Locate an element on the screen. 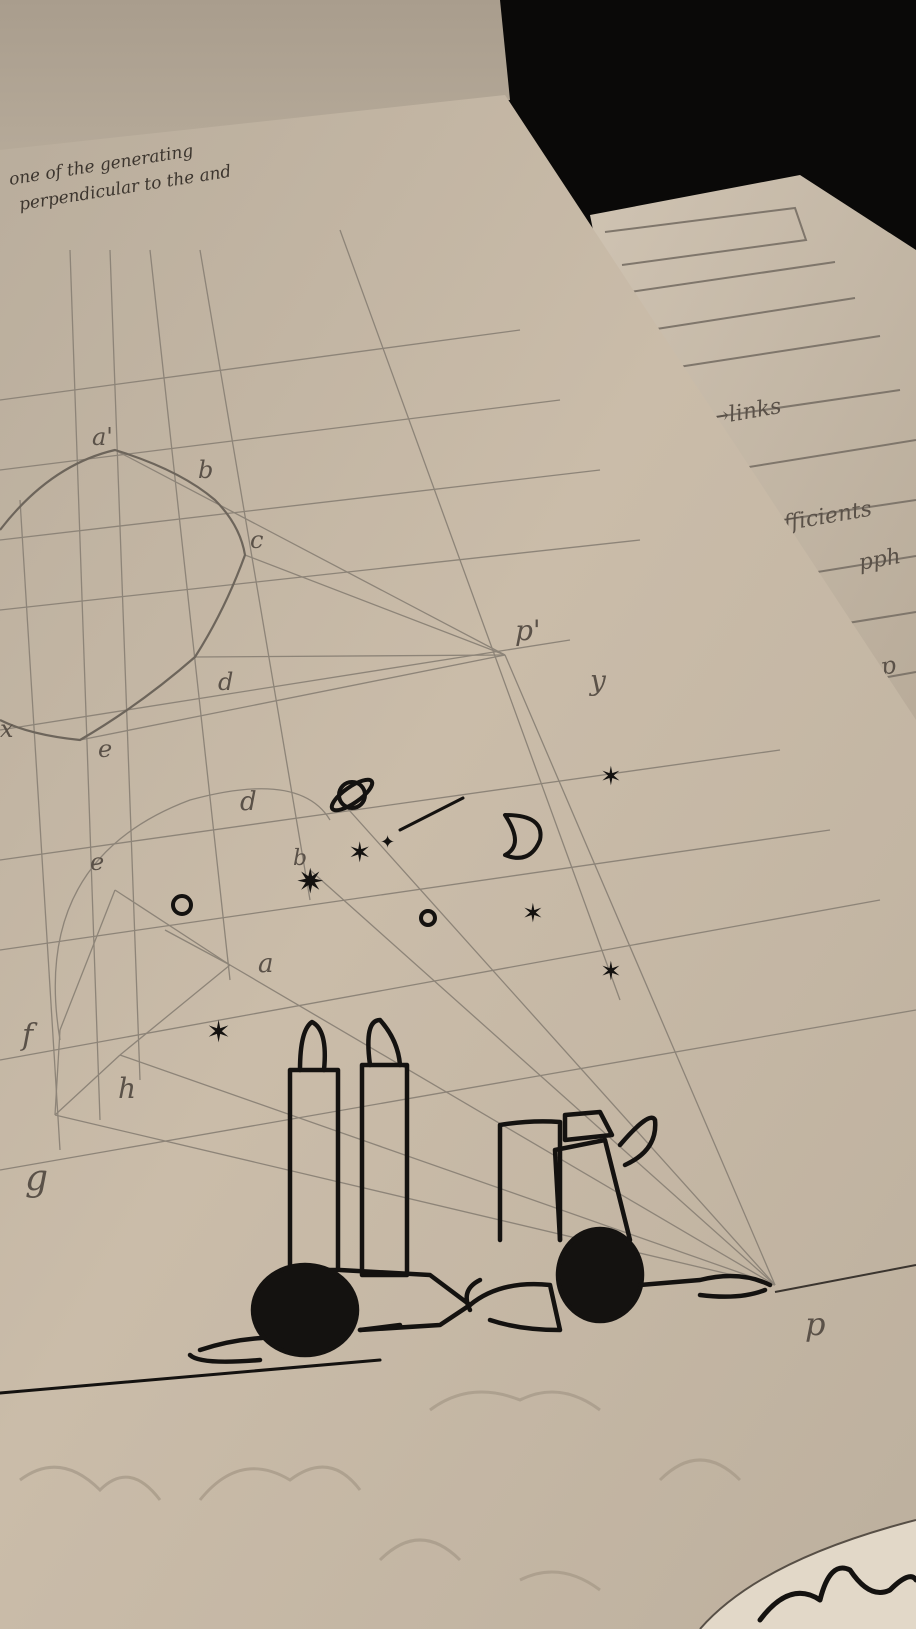 This screenshot has width=916, height=1629. planet-small-icon is located at coordinates (428, 918).